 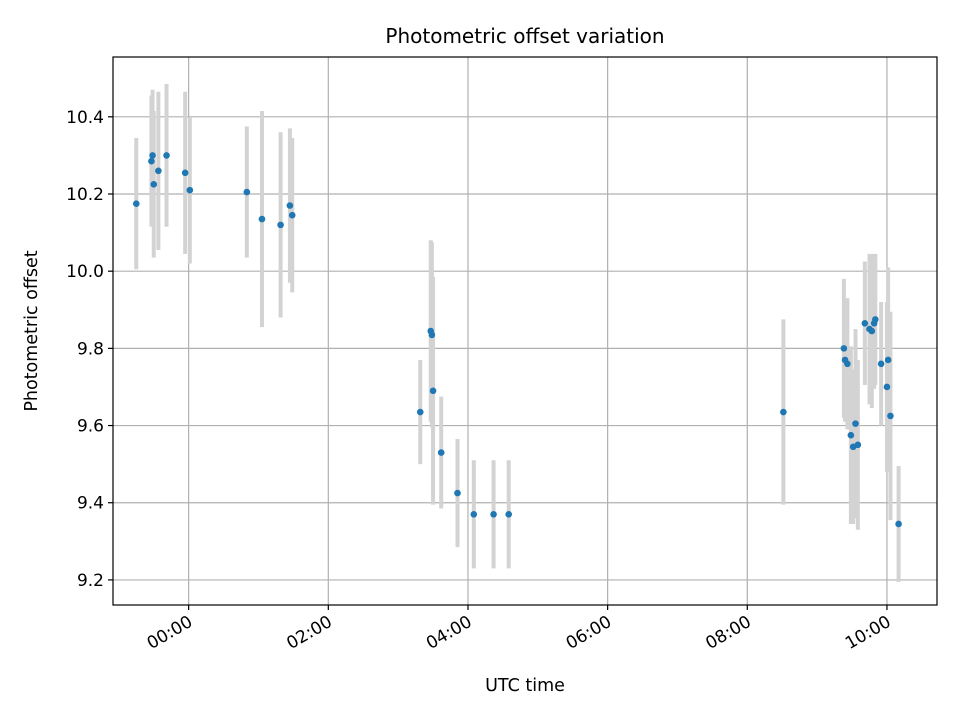 What do you see at coordinates (524, 36) in the screenshot?
I see `chart-title: Photometric offset variation` at bounding box center [524, 36].